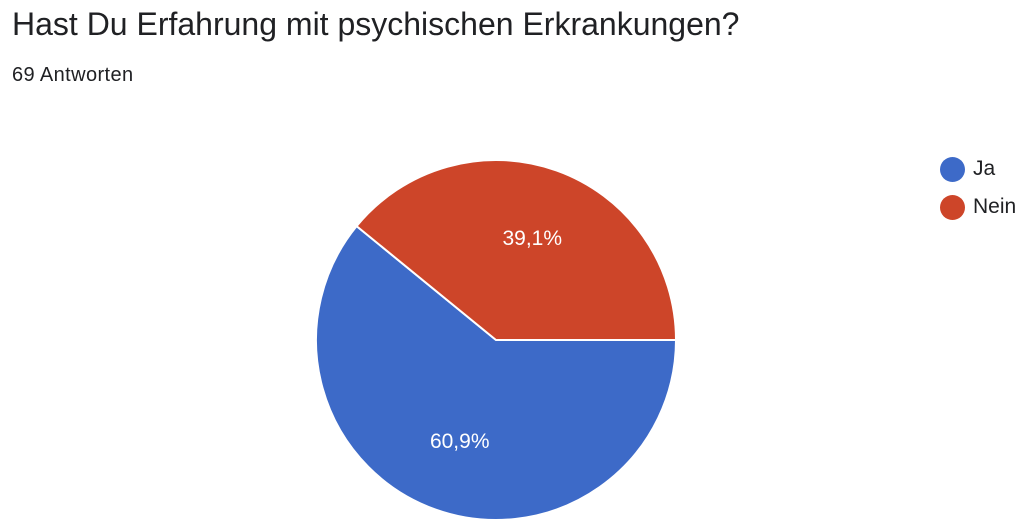 This screenshot has width=1032, height=532. I want to click on pie-slice-nein, so click(516, 250).